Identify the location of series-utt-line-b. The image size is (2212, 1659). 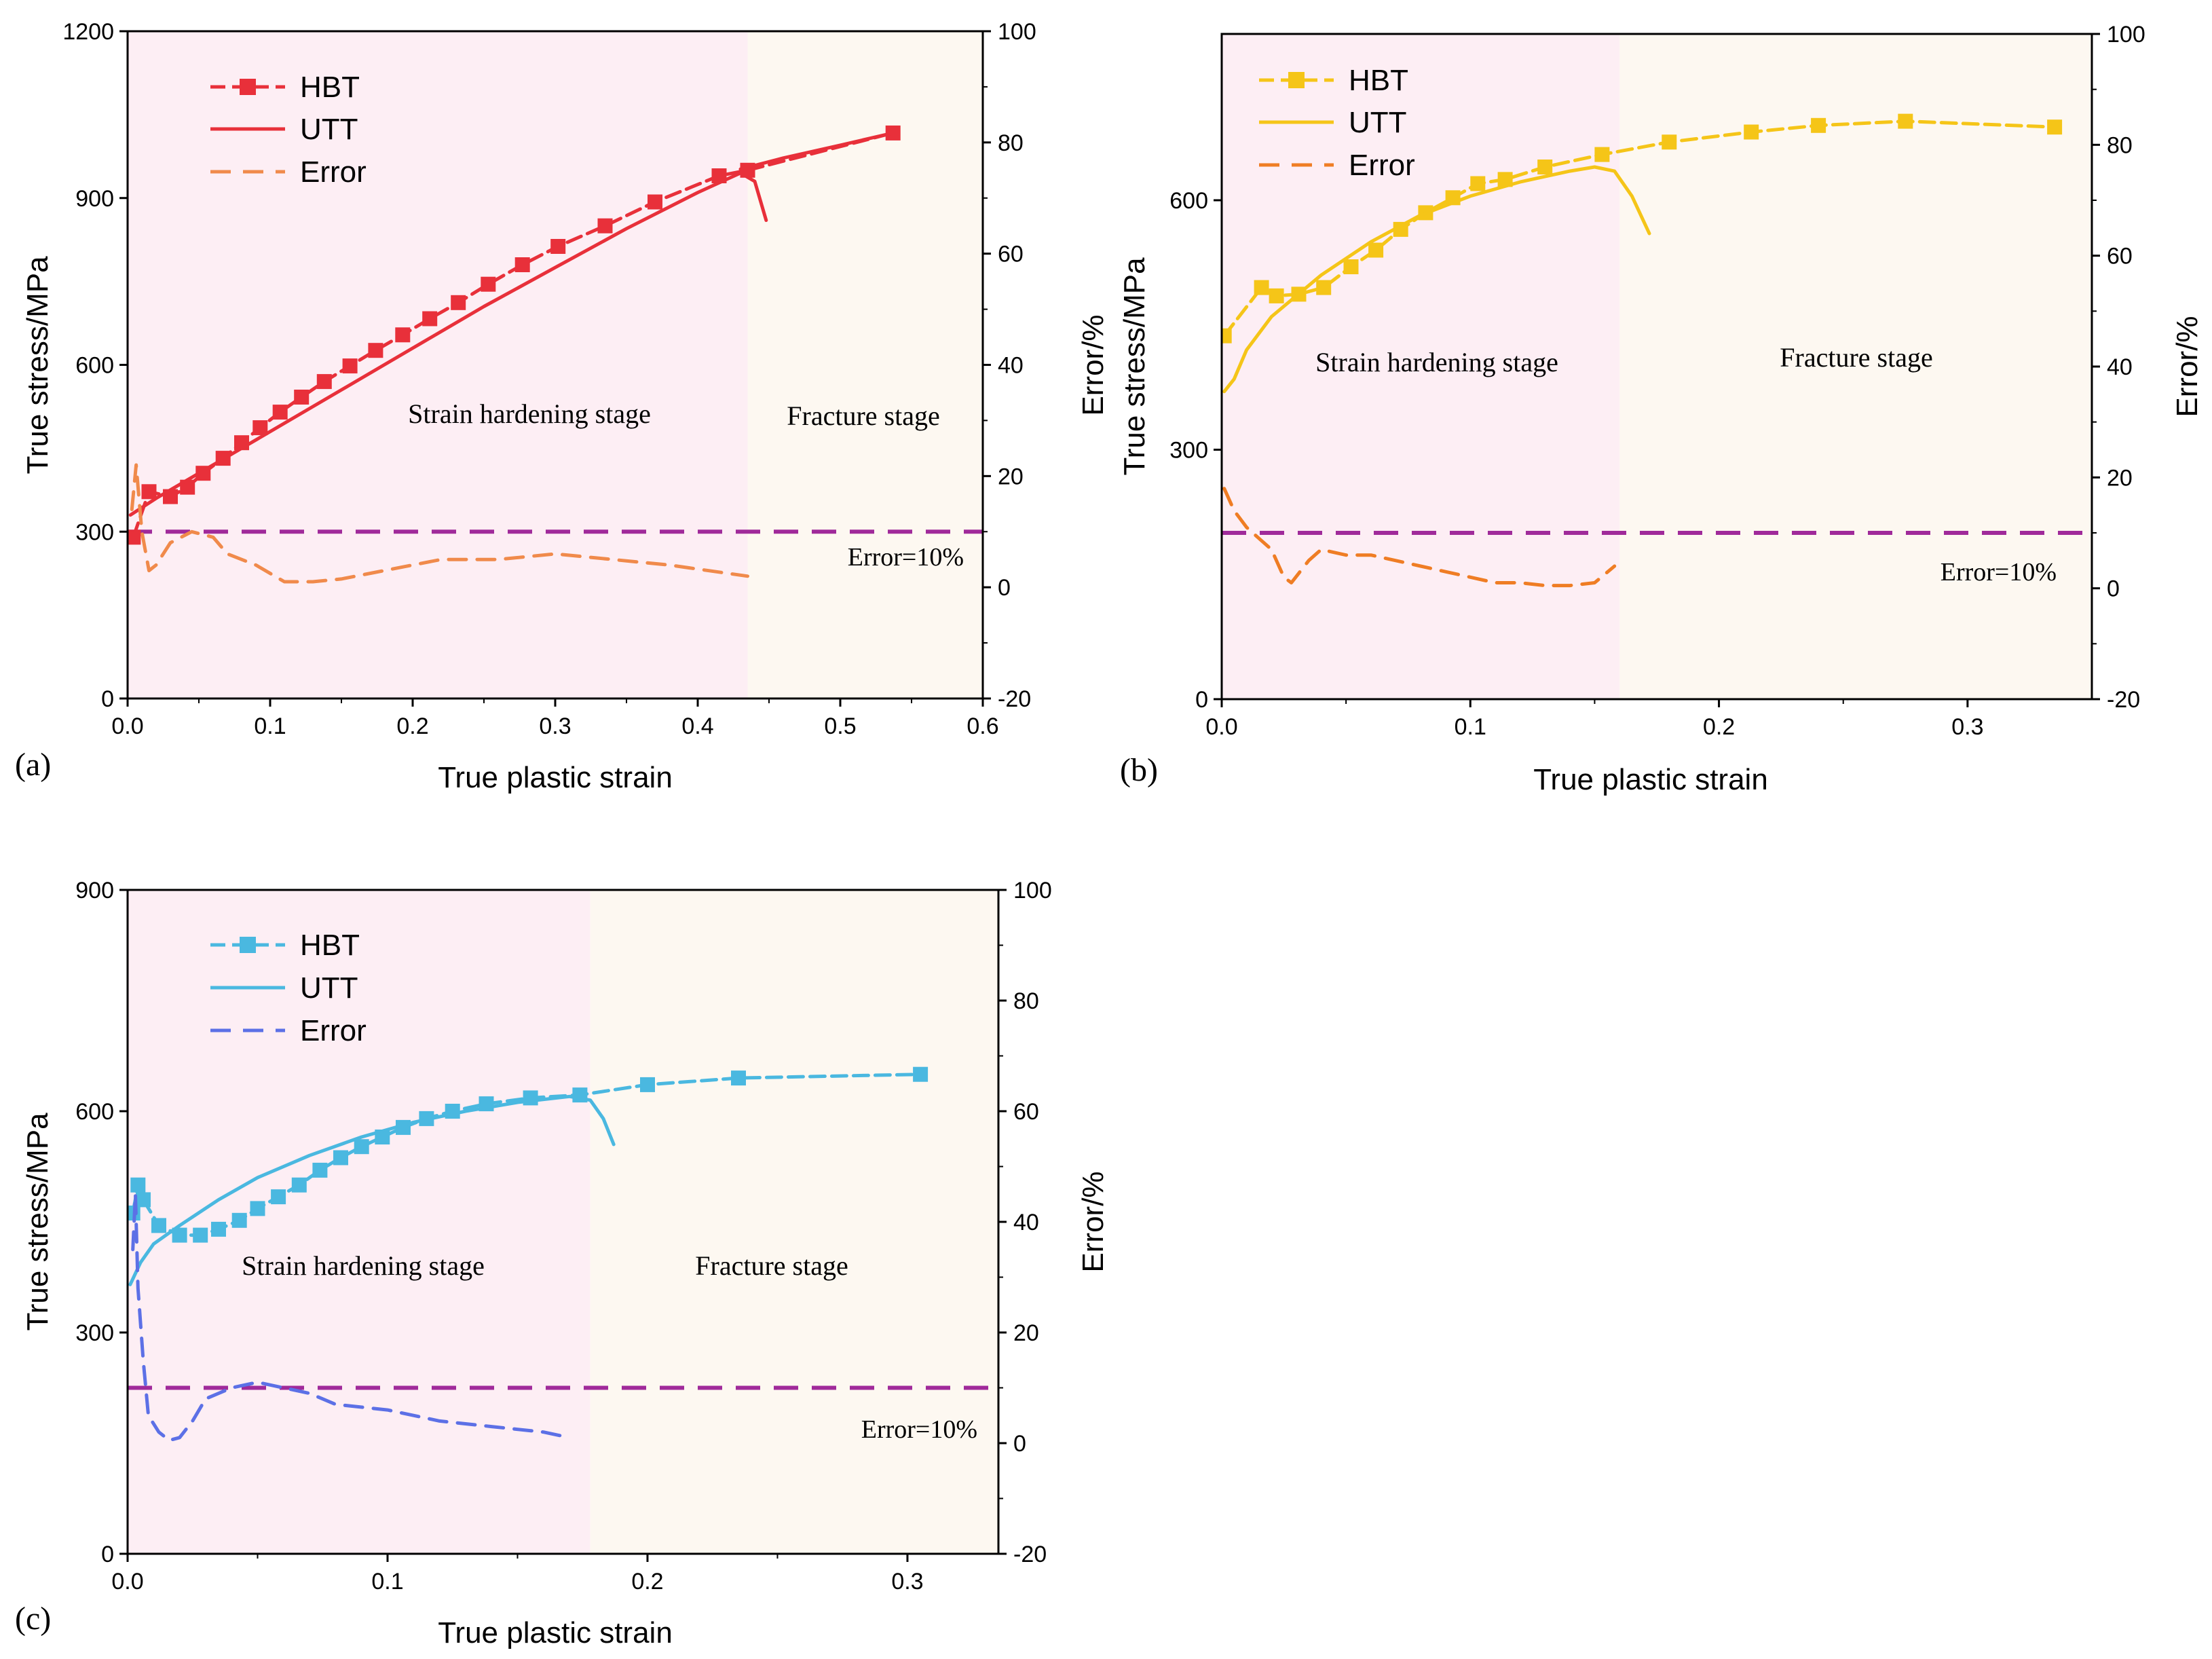
(1436, 279).